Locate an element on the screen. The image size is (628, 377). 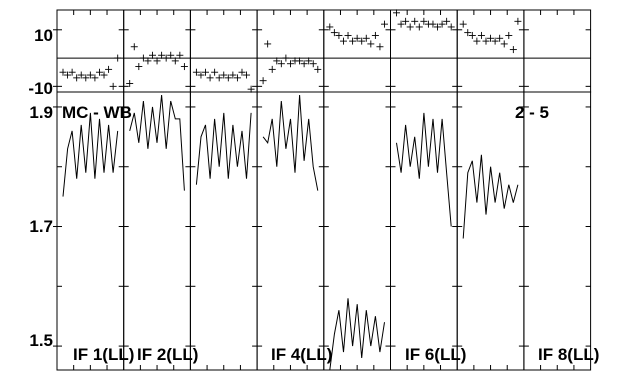
panel-label-if2: IF 2(LL) is located at coordinates (167, 354).